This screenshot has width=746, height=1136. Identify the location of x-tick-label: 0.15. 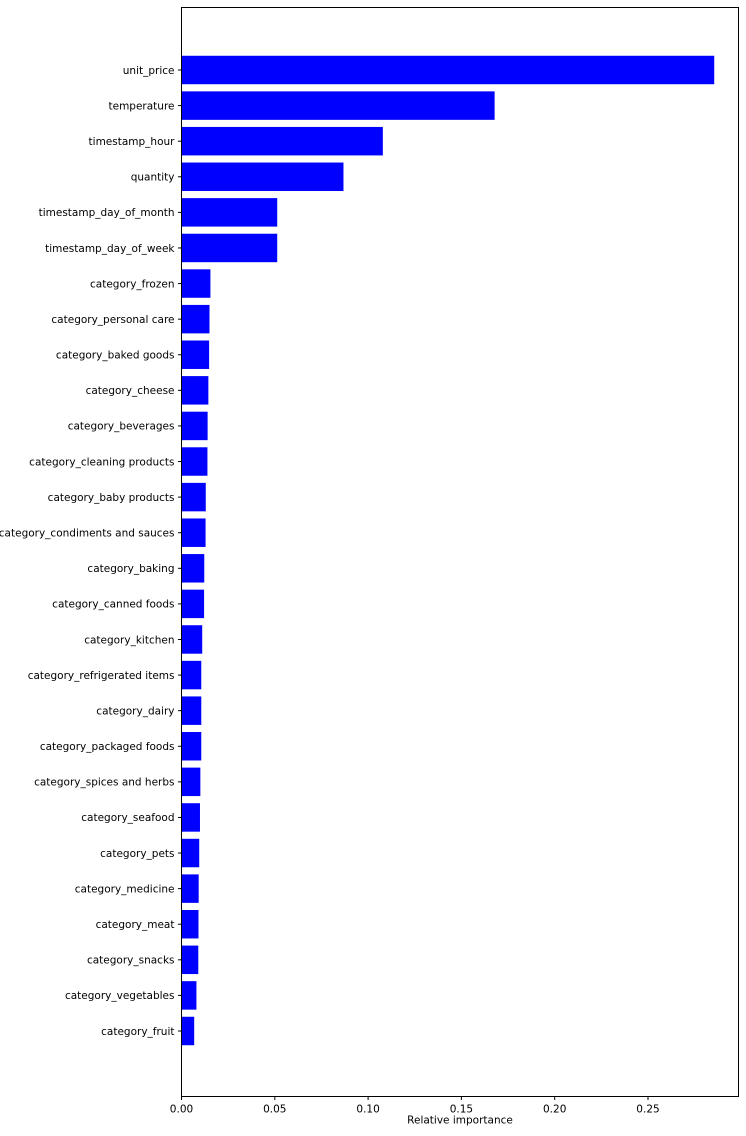
(461, 1110).